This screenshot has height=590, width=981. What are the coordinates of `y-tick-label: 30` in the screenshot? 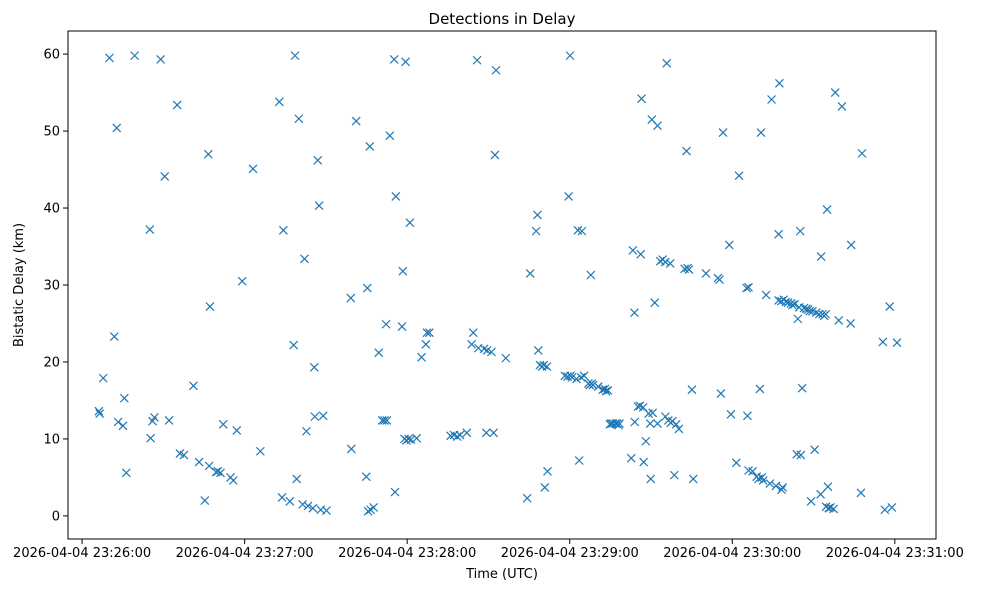 It's located at (51, 286).